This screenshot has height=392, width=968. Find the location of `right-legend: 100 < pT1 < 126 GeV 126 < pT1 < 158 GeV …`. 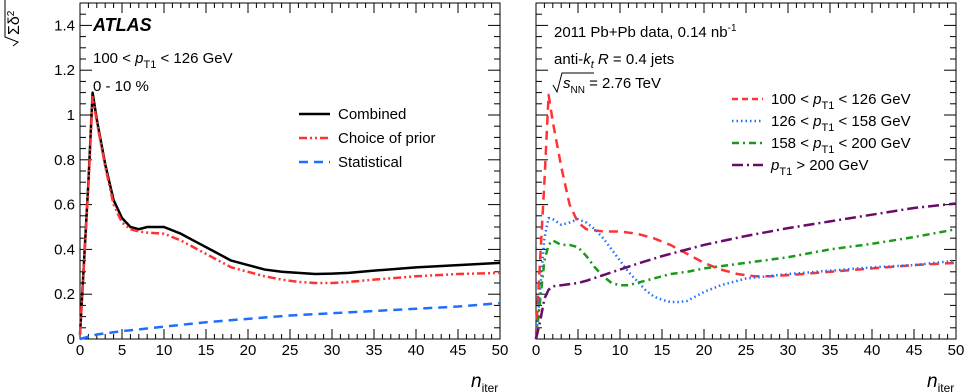

right-legend: 100 < pT1 < 126 GeV 126 < pT1 < 158 GeV … is located at coordinates (821, 134).